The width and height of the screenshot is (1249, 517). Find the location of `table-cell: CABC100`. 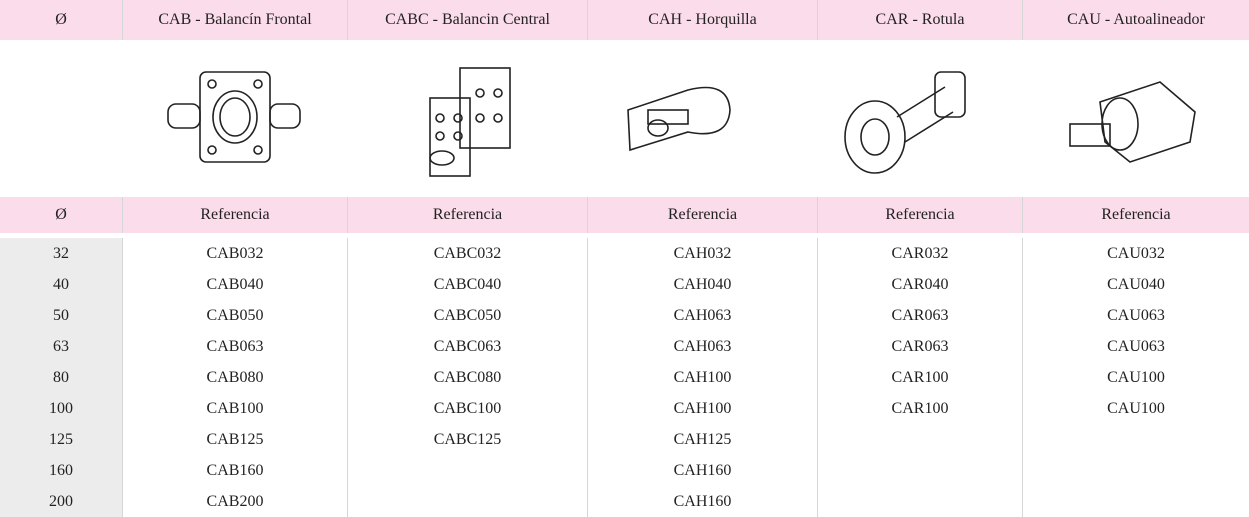

table-cell: CABC100 is located at coordinates (467, 408).